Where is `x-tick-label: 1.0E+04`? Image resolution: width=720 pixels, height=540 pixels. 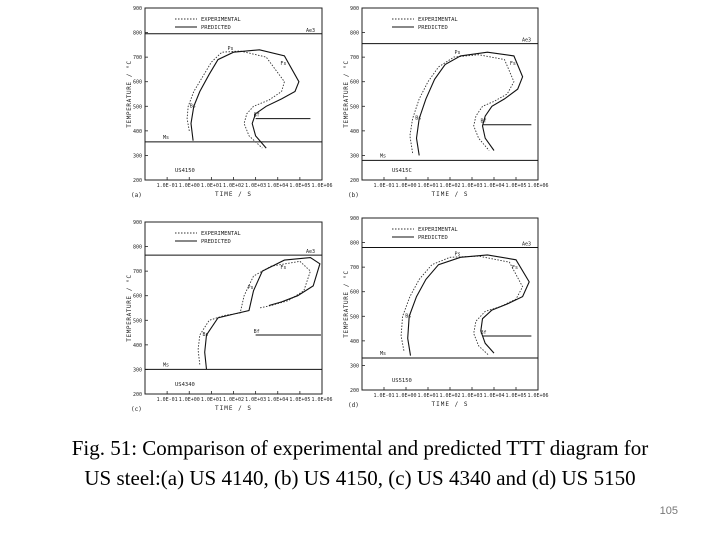 x-tick-label: 1.0E+04 is located at coordinates (277, 400).